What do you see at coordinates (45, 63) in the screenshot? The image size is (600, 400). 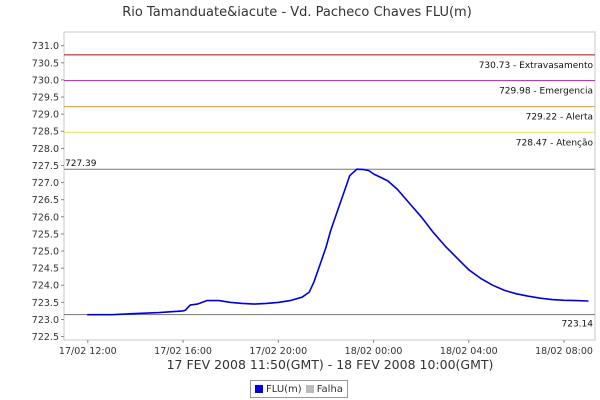 I see `y-tick-label: 730.5` at bounding box center [45, 63].